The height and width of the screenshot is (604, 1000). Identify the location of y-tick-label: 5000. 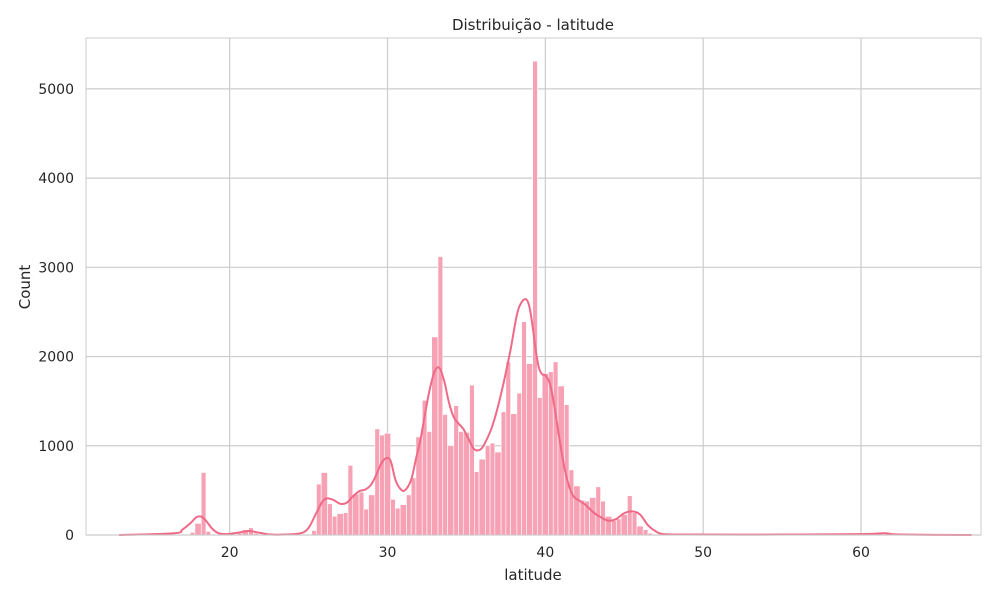
(56, 90).